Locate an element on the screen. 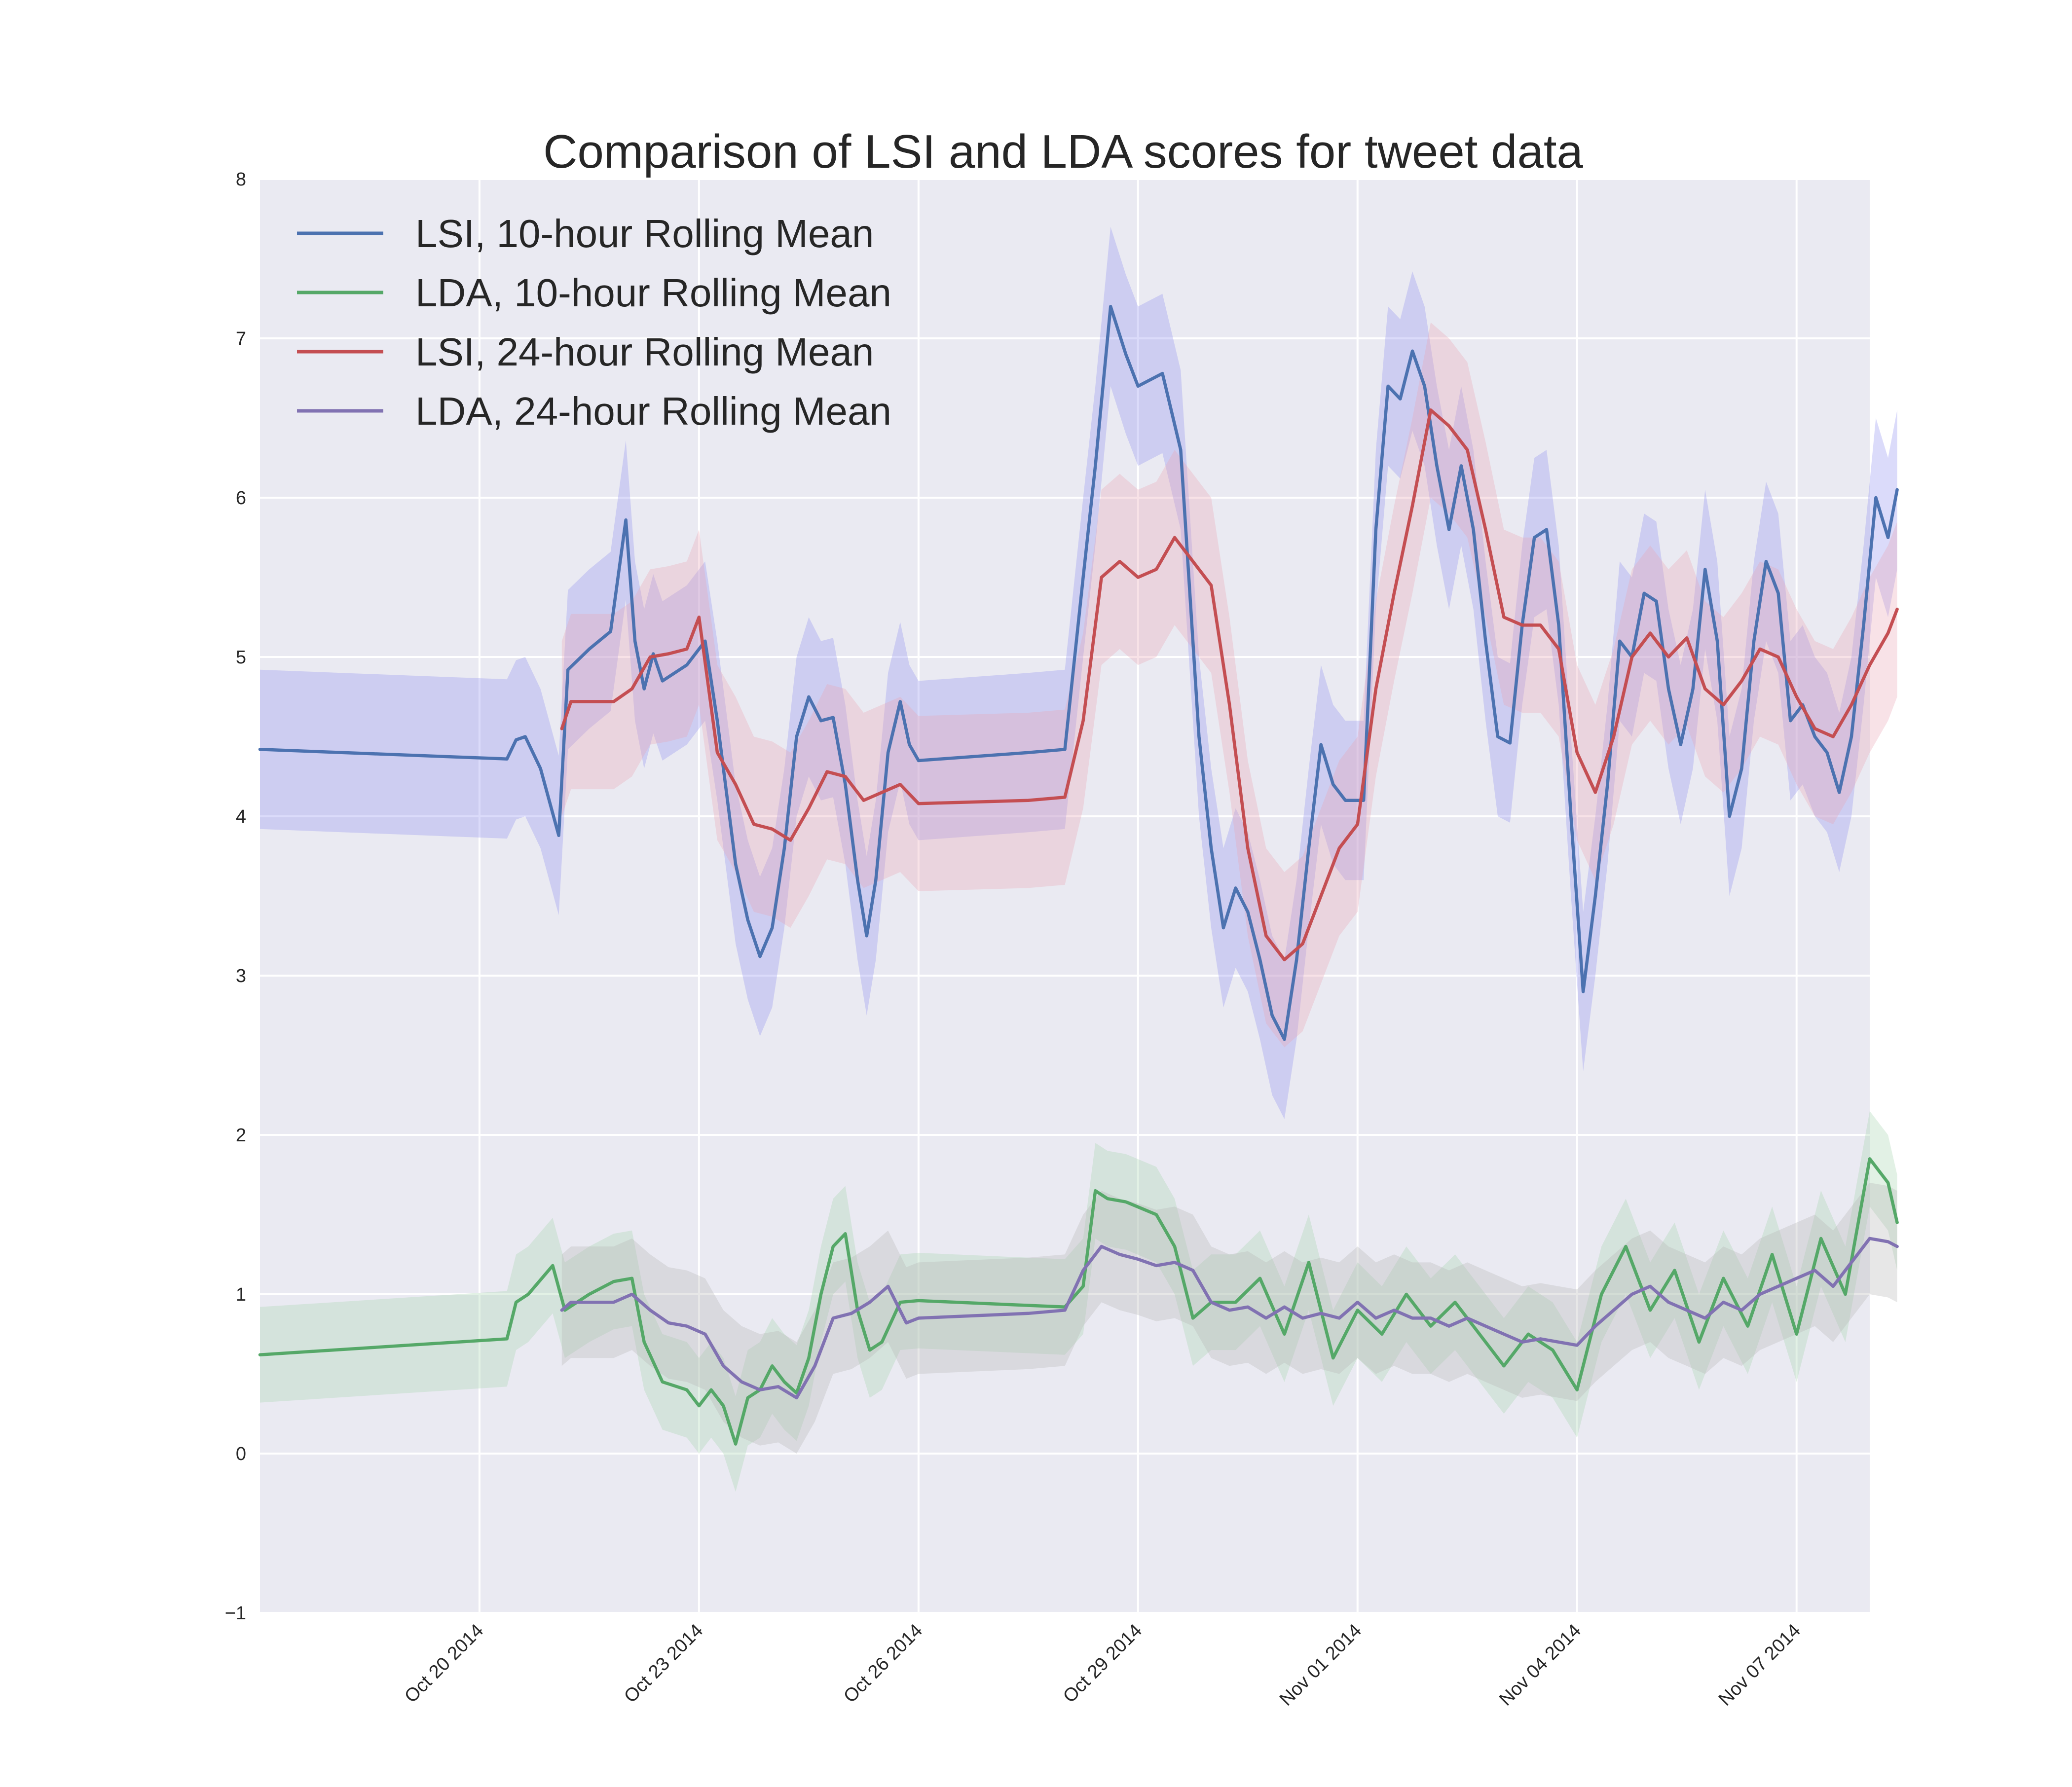 Image resolution: width=2072 pixels, height=1787 pixels. y-tick-label: 5 is located at coordinates (241, 657).